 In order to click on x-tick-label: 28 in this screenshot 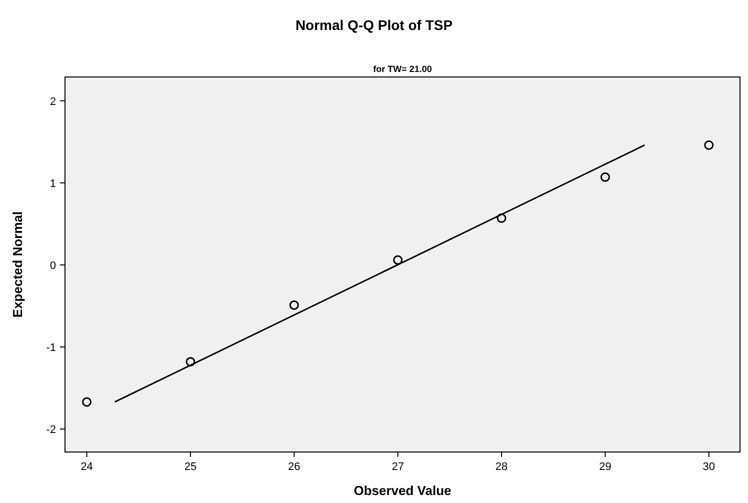, I will do `click(501, 467)`.